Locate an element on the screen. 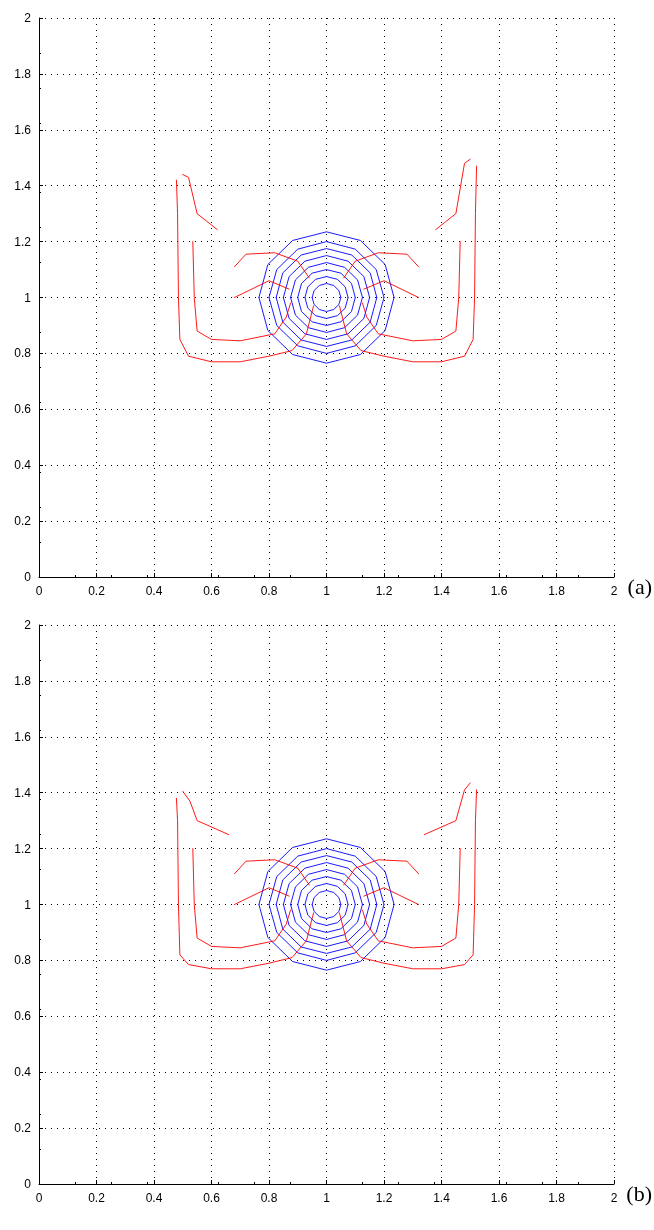  text: (a) is located at coordinates (639, 586).